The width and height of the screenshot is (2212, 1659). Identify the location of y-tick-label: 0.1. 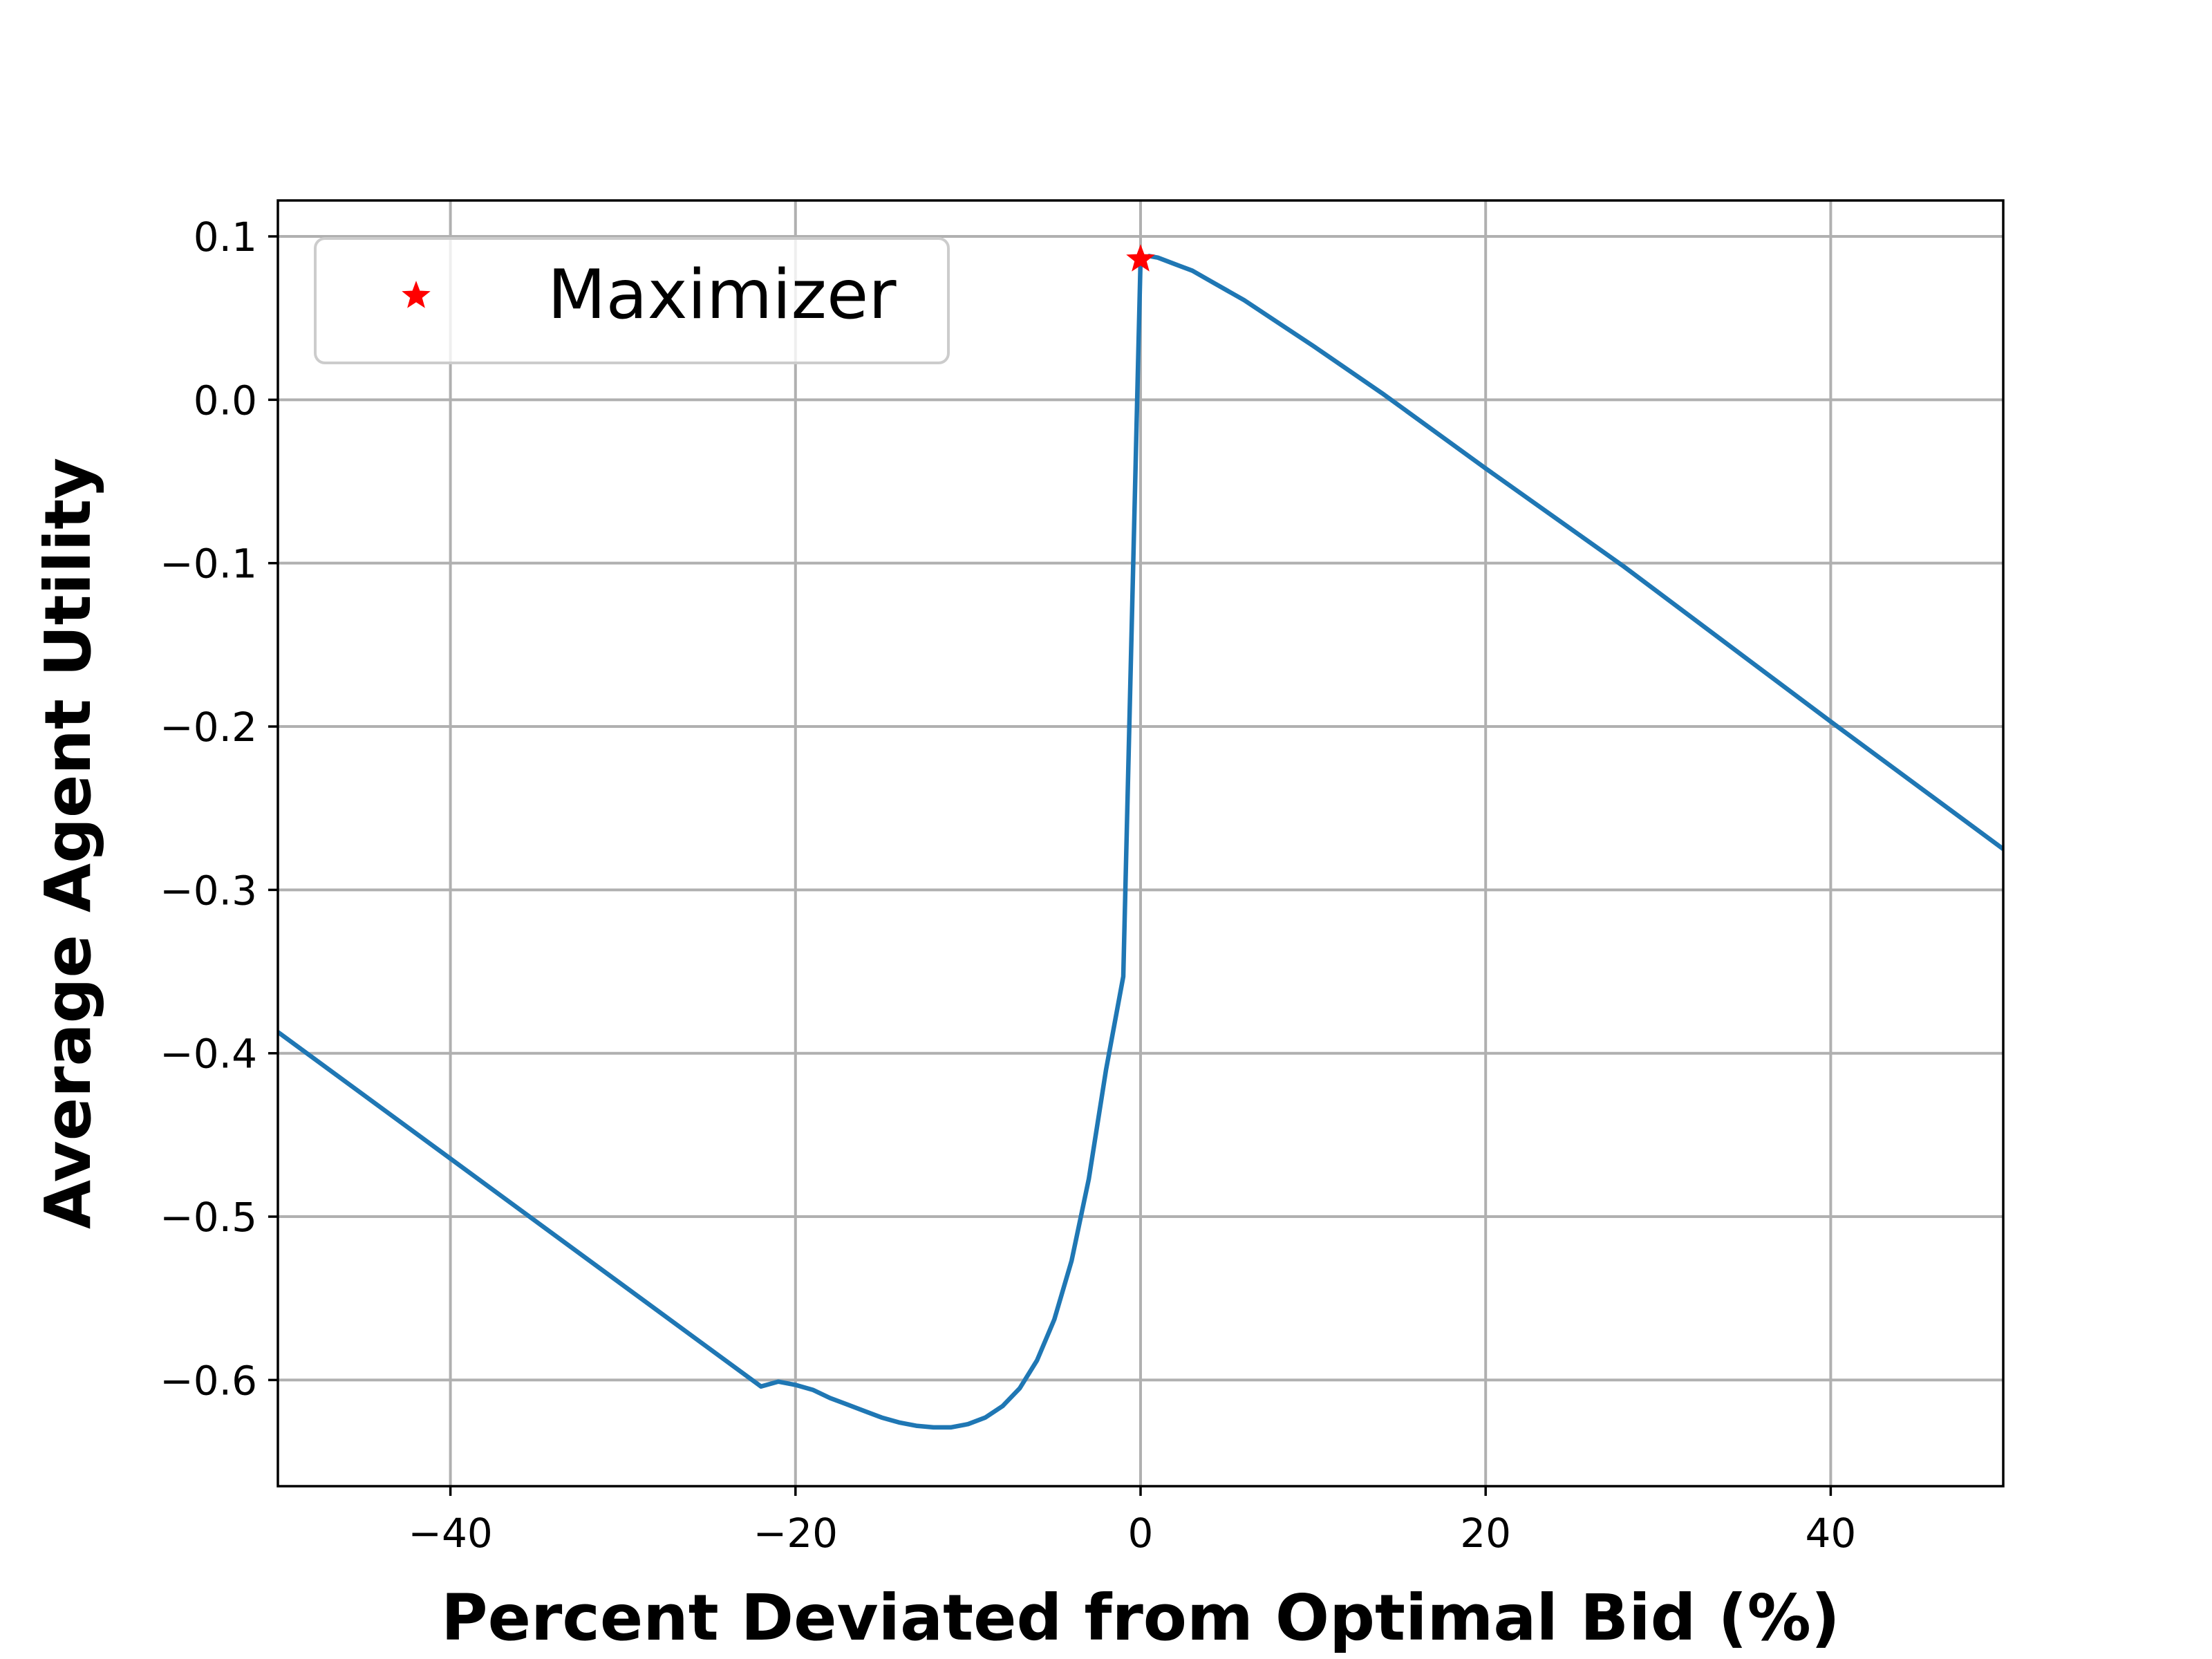
(225, 238).